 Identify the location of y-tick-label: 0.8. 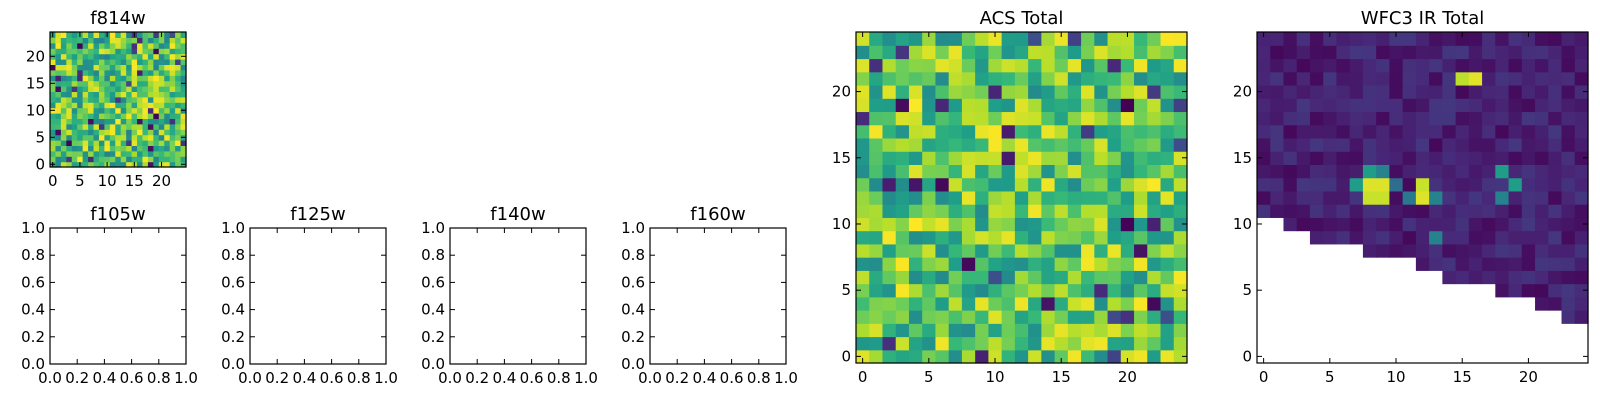
(33, 255).